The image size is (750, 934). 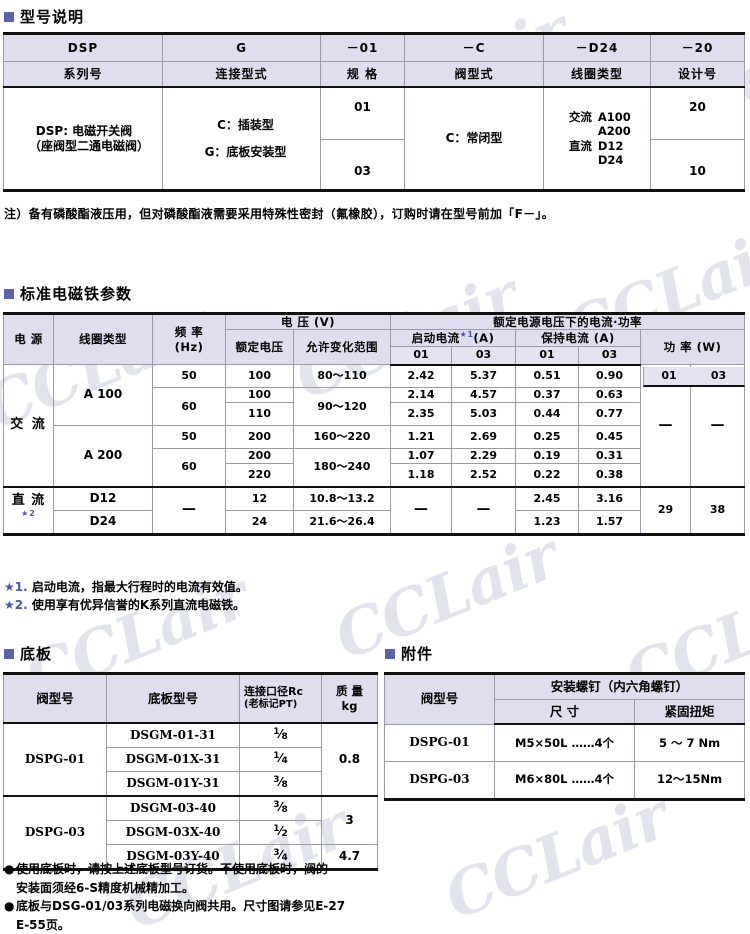 I want to click on header-voltage-group: 电 压 (V), so click(x=308, y=321).